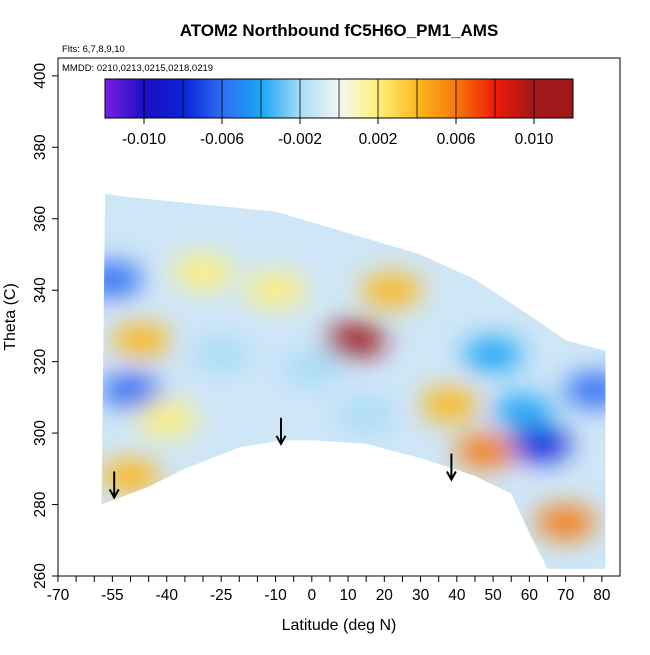 This screenshot has height=655, width=650. I want to click on x-tick-label: 0, so click(311, 595).